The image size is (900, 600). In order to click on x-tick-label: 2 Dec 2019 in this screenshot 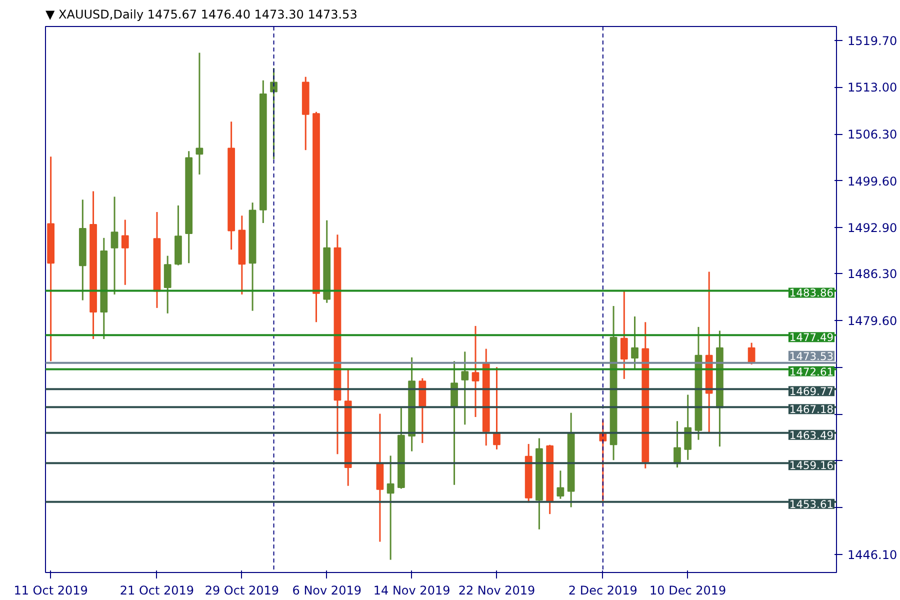, I will do `click(603, 591)`.